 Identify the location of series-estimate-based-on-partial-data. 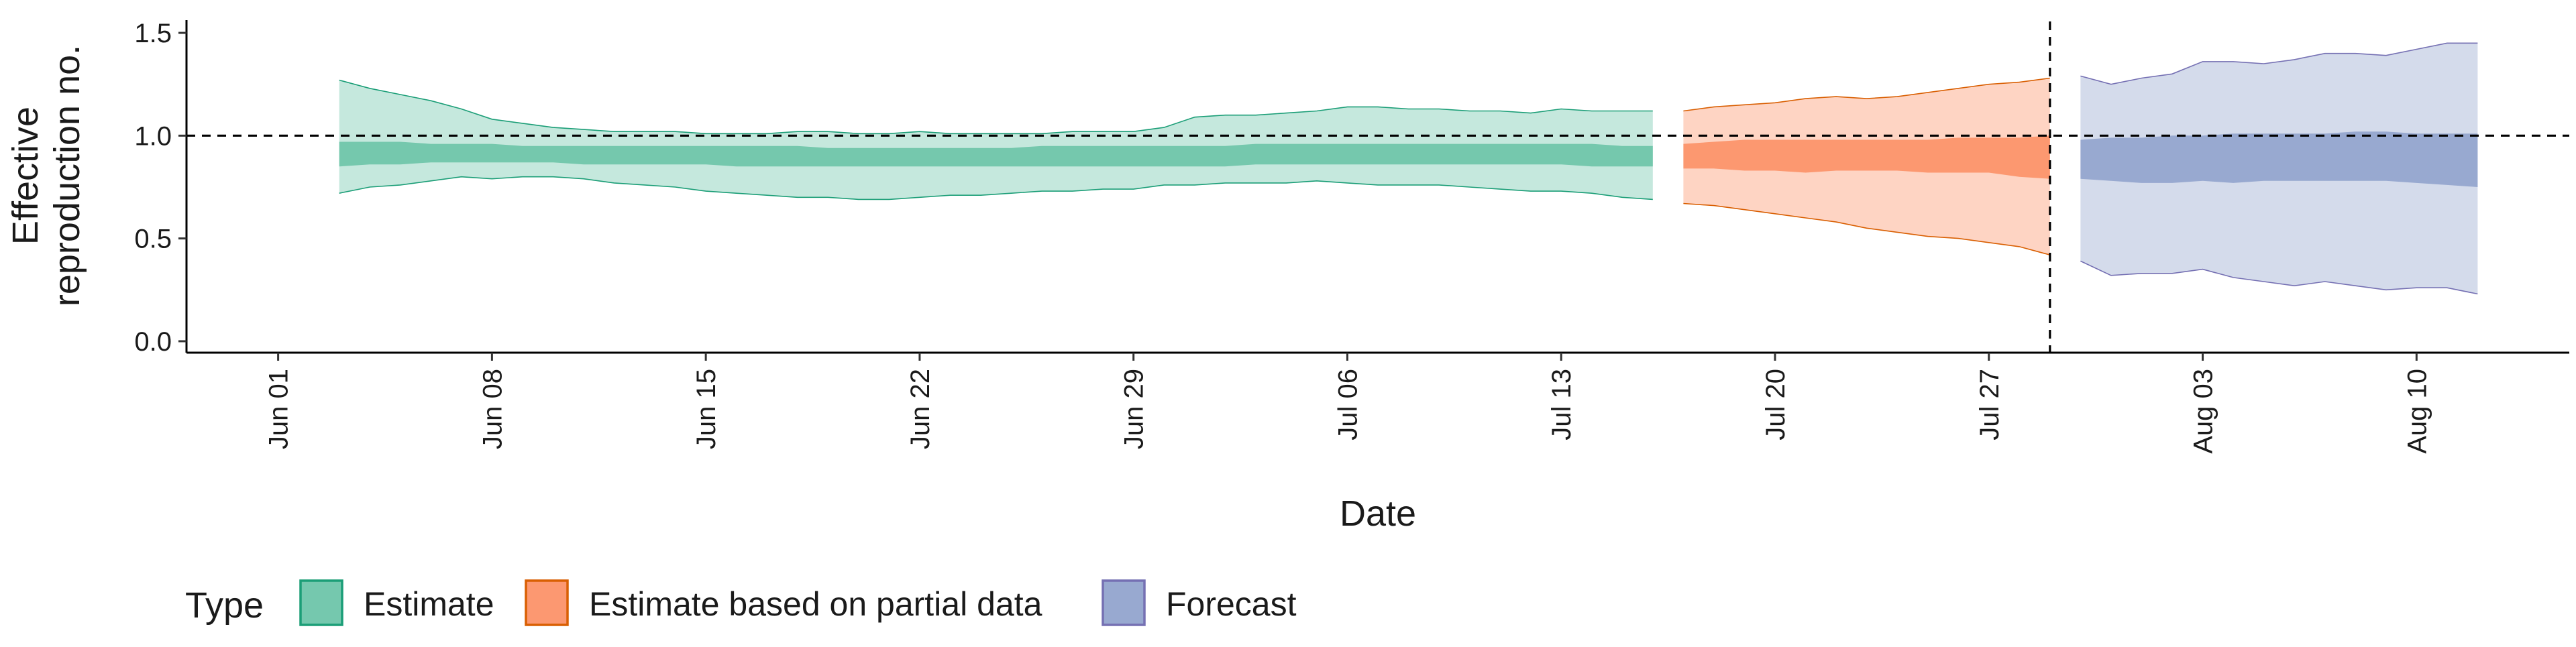
(1867, 166).